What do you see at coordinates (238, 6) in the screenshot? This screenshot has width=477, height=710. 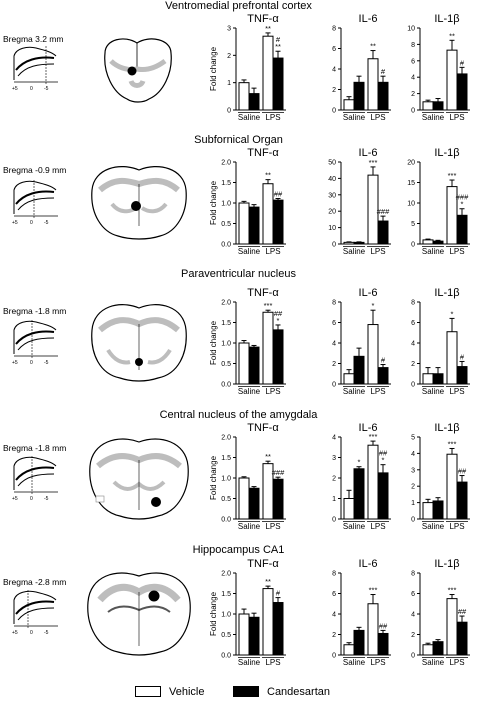 I see `region-title-vmpfc: Ventromedial prefrontal cortex` at bounding box center [238, 6].